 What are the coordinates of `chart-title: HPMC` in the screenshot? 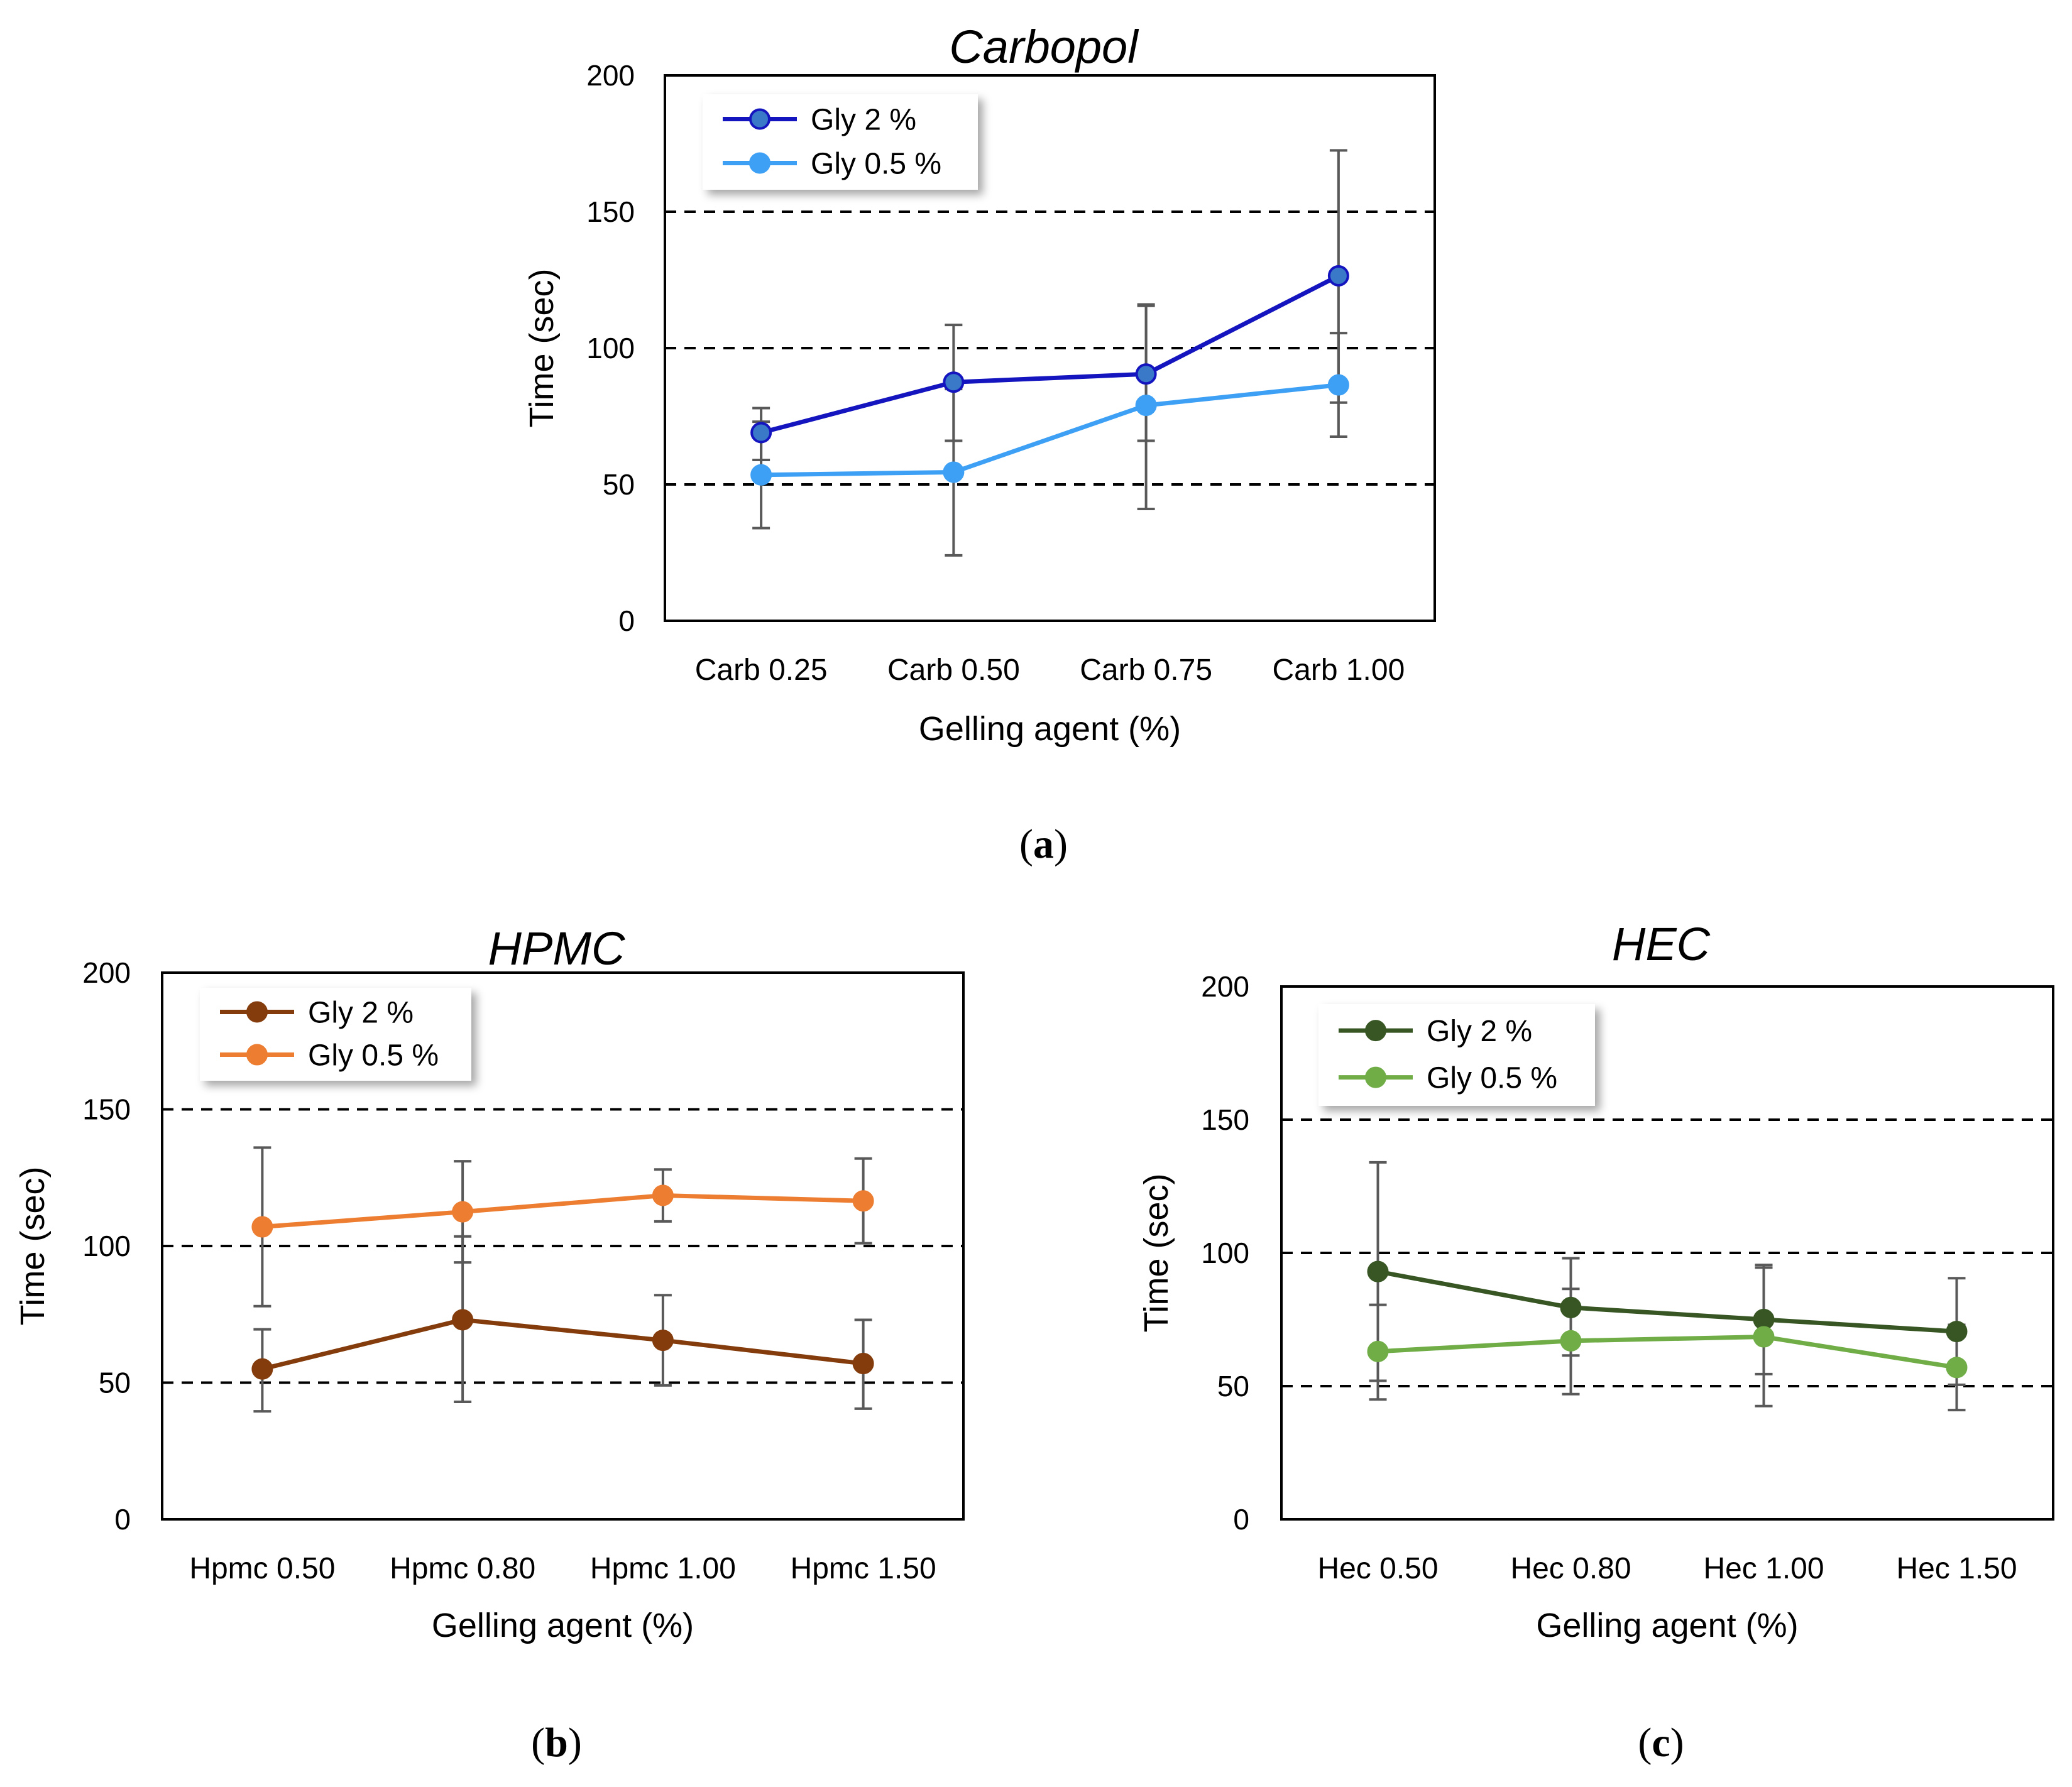 It's located at (556, 948).